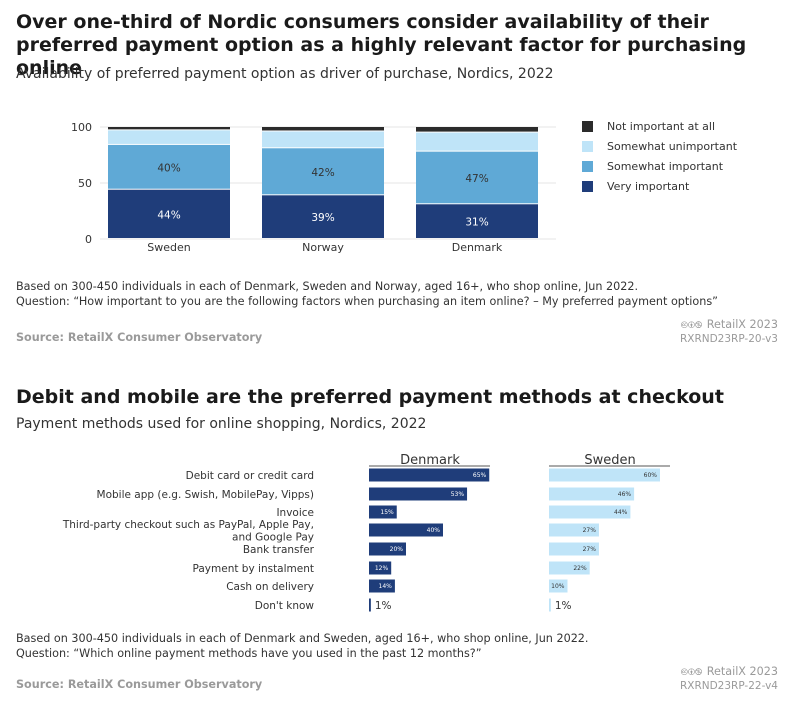 The height and width of the screenshot is (706, 794). What do you see at coordinates (729, 325) in the screenshot?
I see `chart1-brand: 🅭🅯🄏 RetailX 2023` at bounding box center [729, 325].